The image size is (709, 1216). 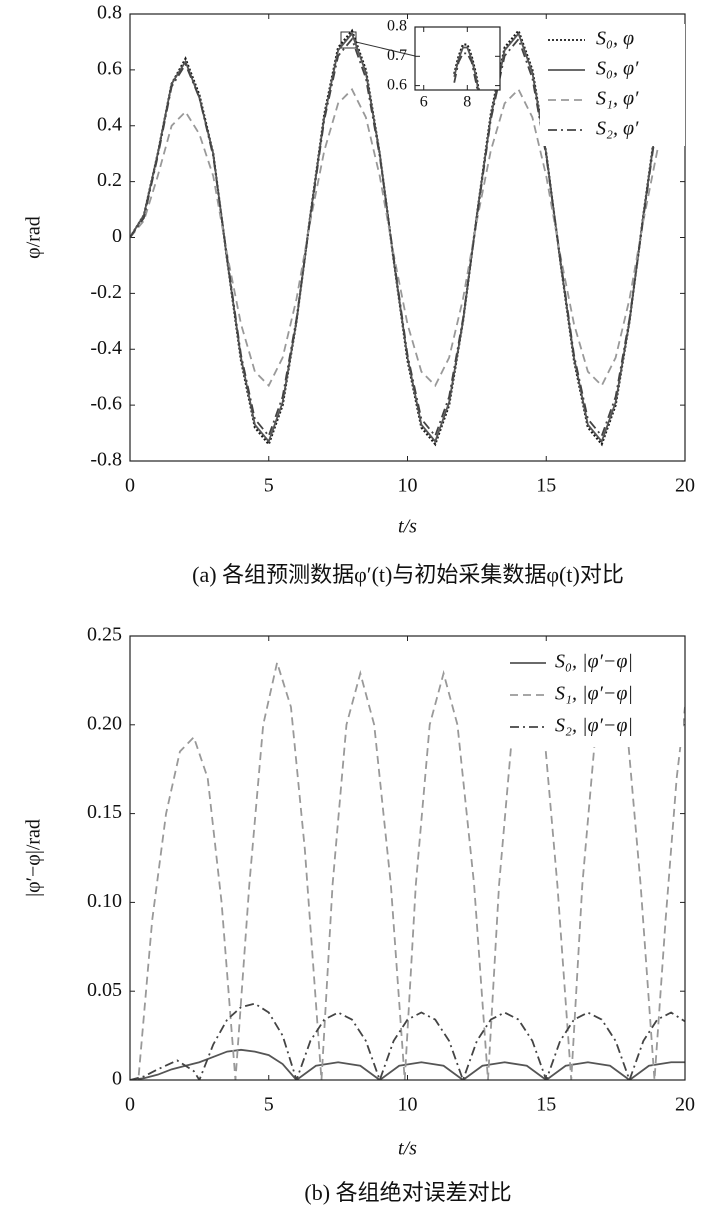 What do you see at coordinates (104, 990) in the screenshot?
I see `y-tick-label: 0.05` at bounding box center [104, 990].